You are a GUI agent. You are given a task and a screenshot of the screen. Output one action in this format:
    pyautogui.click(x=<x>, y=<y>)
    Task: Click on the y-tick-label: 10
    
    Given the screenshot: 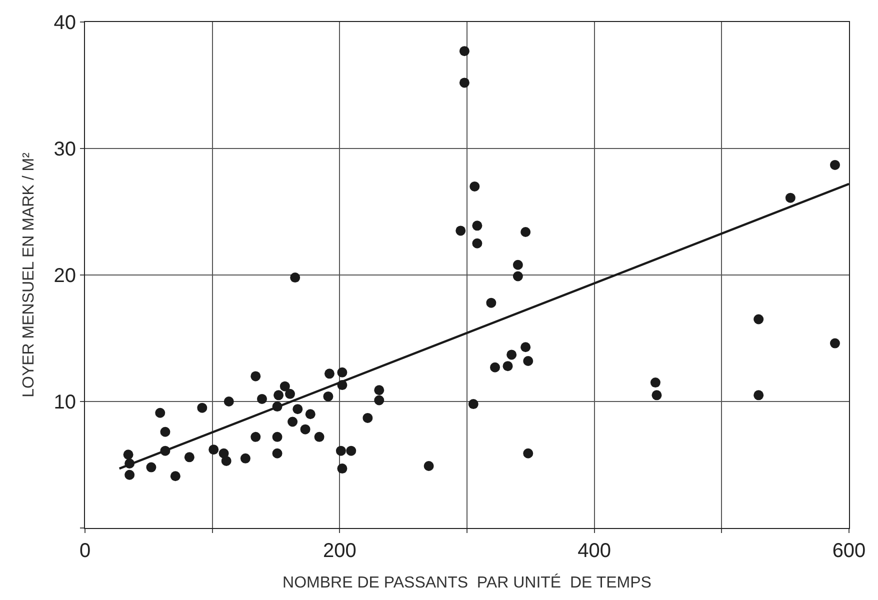 What is the action you would take?
    pyautogui.click(x=65, y=403)
    